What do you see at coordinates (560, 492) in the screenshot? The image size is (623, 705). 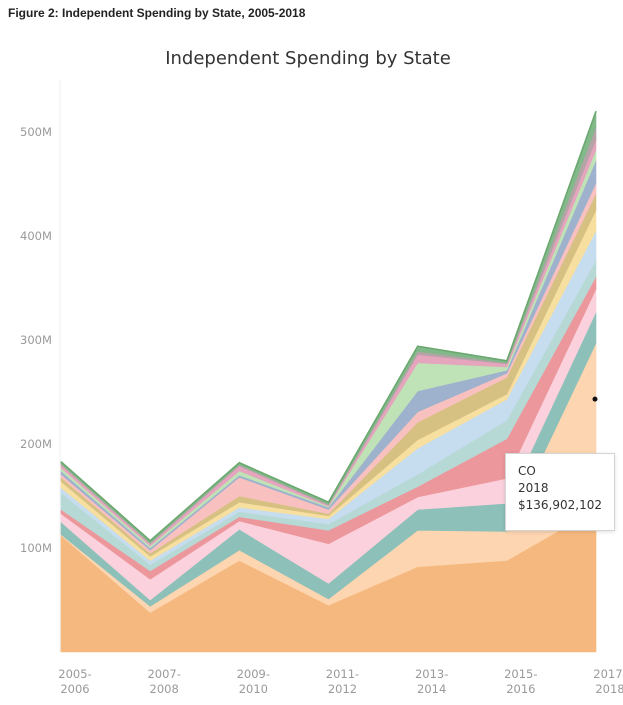 I see `tooltip: CO 2018 $136,902,102` at bounding box center [560, 492].